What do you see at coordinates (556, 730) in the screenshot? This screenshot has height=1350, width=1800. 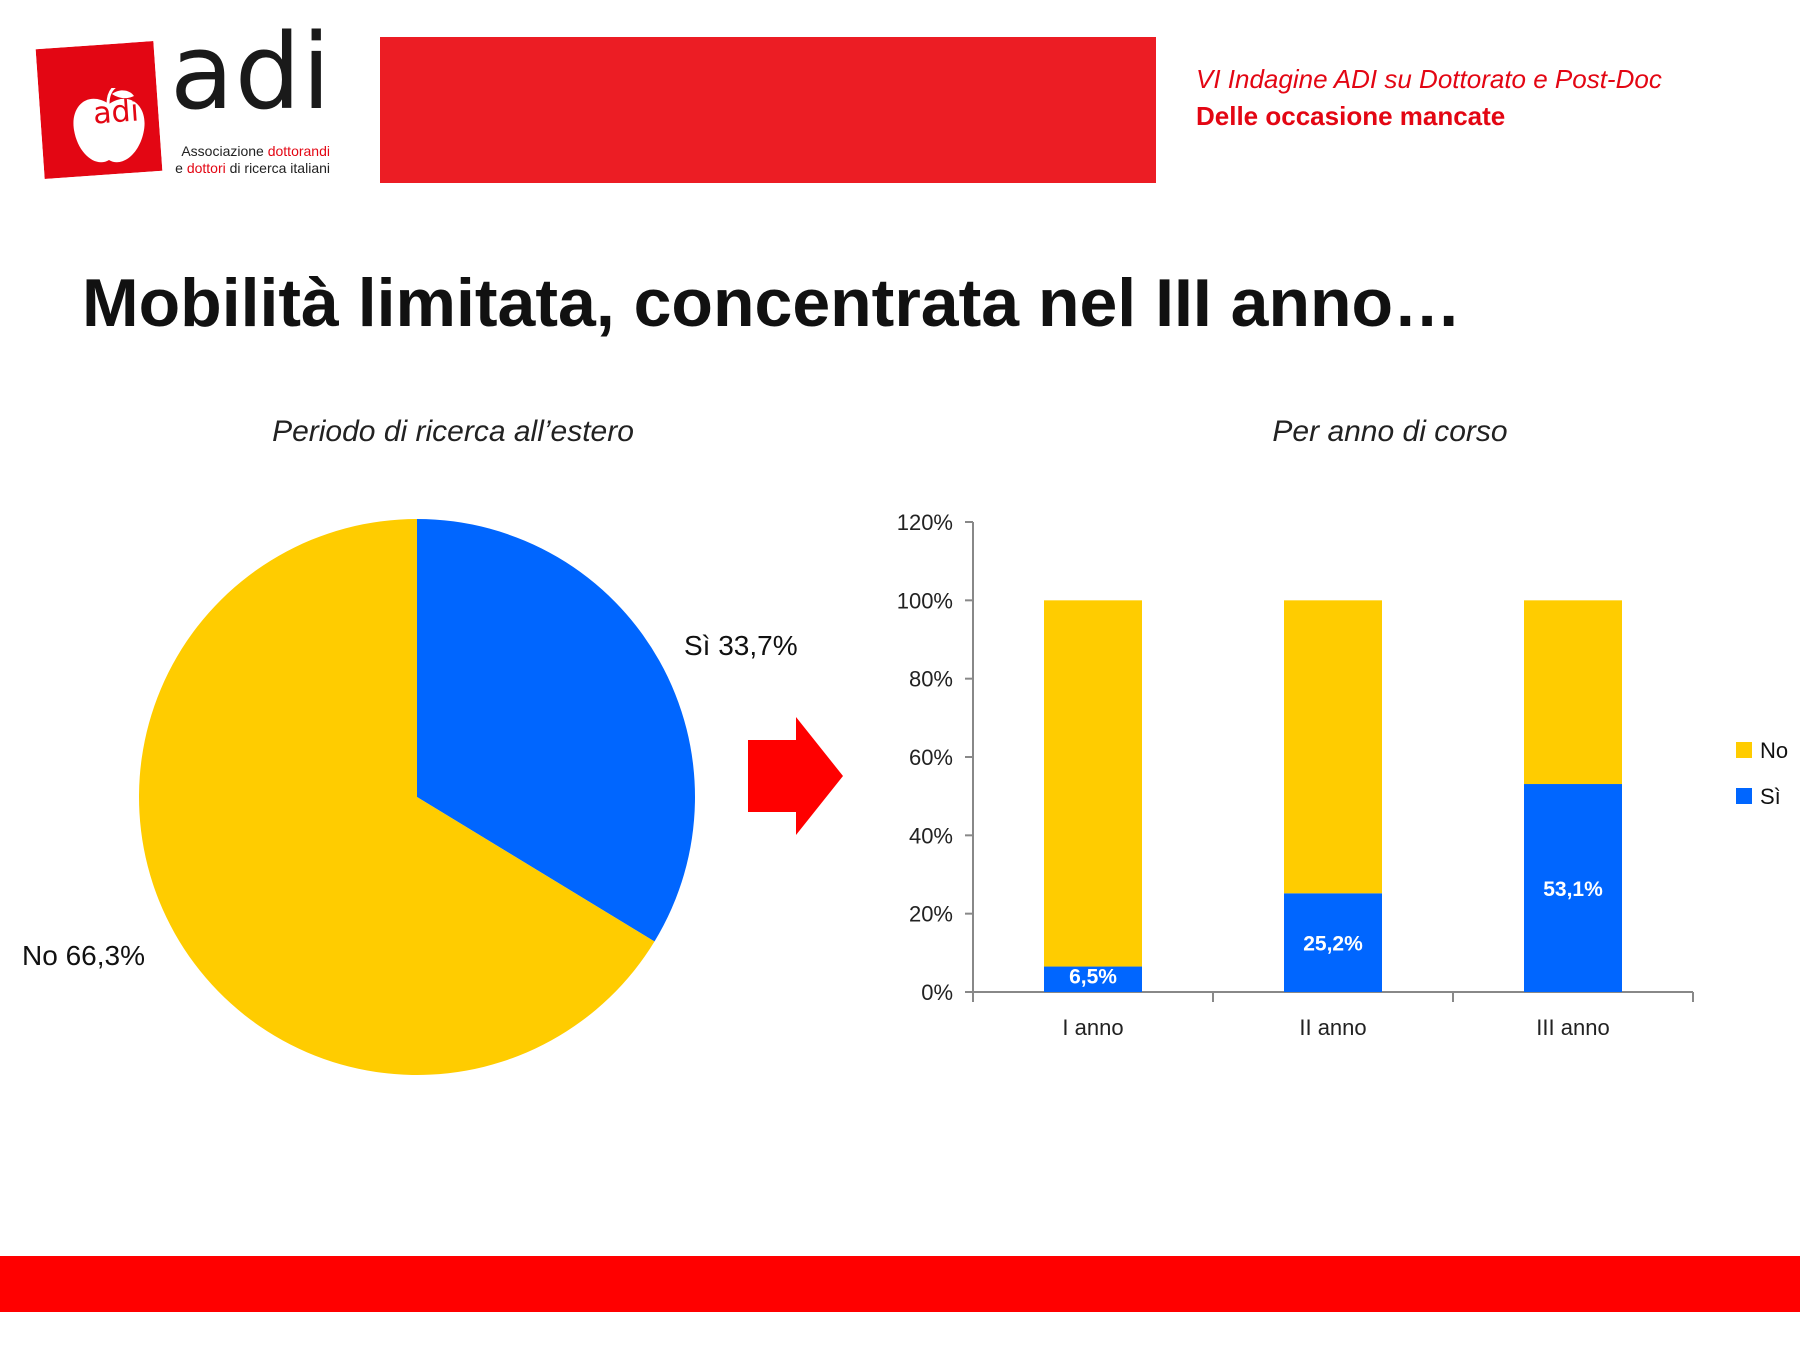 I see `pie-slice-yes` at bounding box center [556, 730].